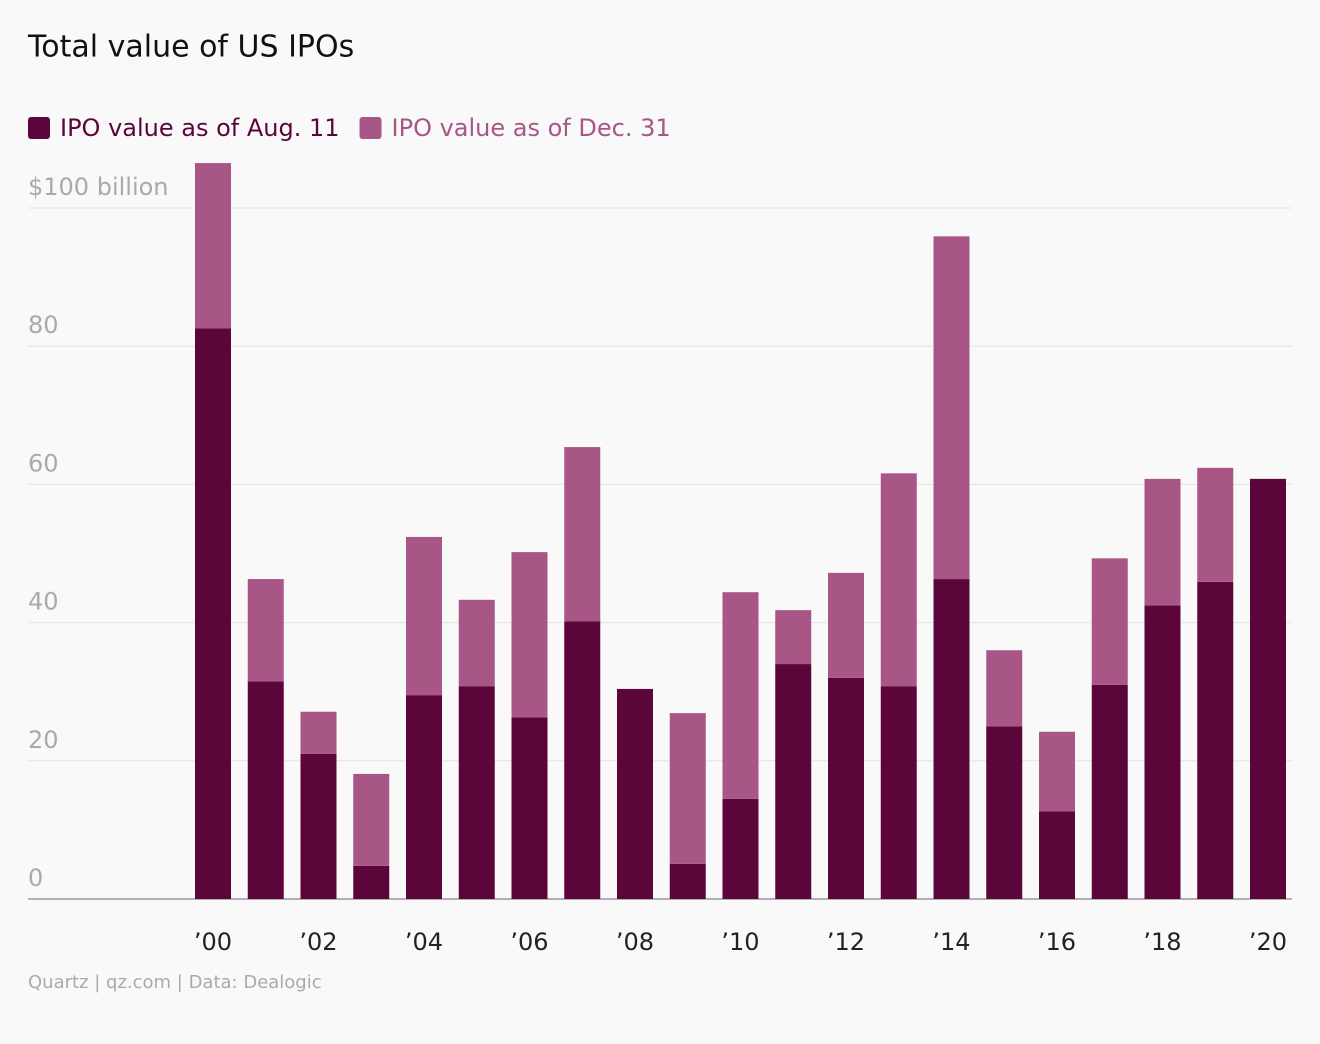 The height and width of the screenshot is (1044, 1320). What do you see at coordinates (213, 942) in the screenshot?
I see `x-tick-label: ’00` at bounding box center [213, 942].